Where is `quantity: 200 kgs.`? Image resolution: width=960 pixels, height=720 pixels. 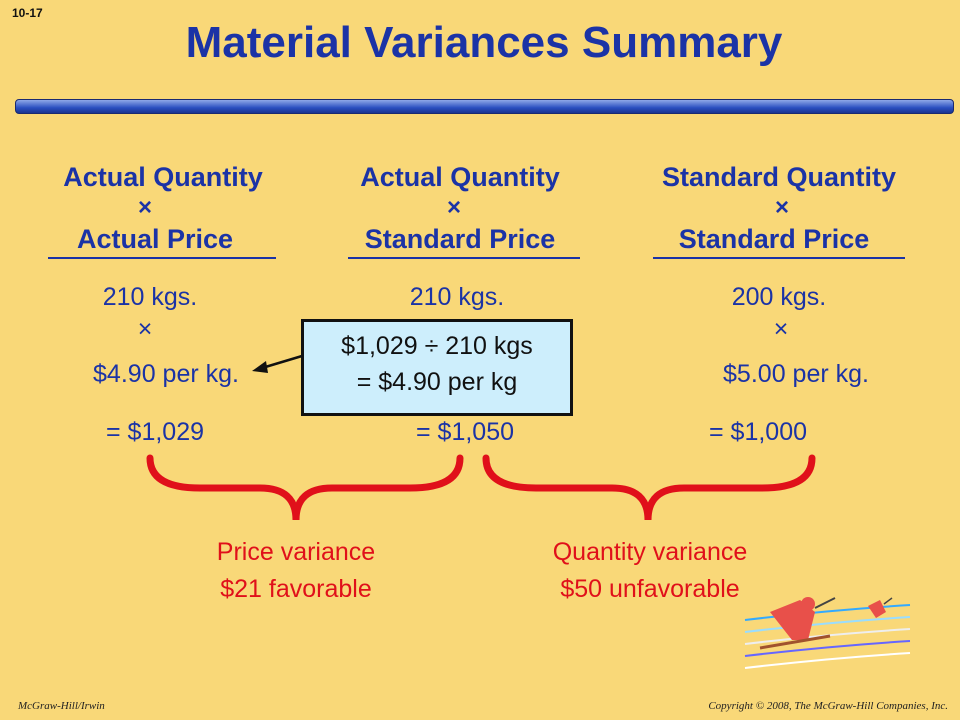 quantity: 200 kgs. is located at coordinates (779, 297).